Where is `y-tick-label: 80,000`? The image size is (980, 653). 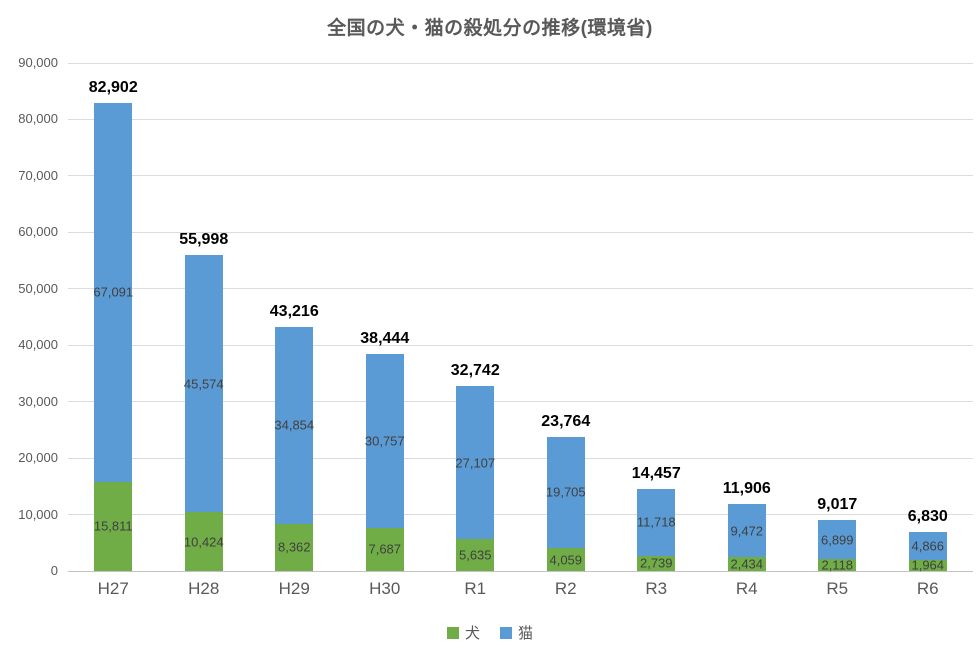 y-tick-label: 80,000 is located at coordinates (38, 119).